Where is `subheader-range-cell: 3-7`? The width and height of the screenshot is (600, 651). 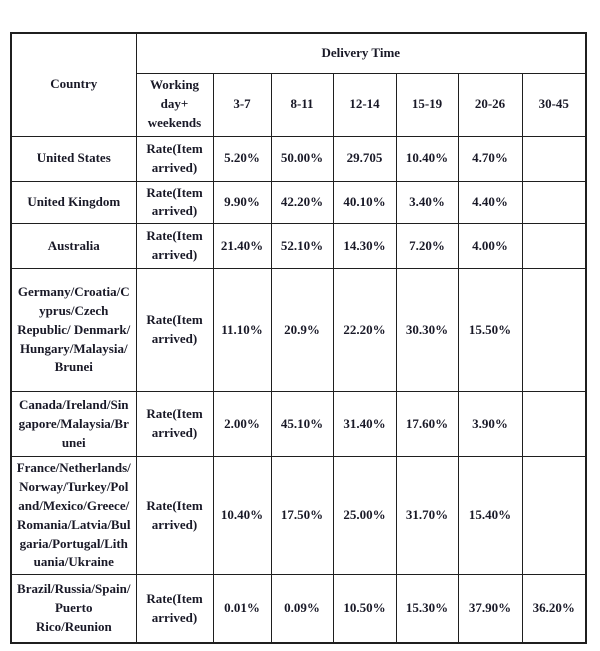
subheader-range-cell: 3-7 is located at coordinates (242, 104).